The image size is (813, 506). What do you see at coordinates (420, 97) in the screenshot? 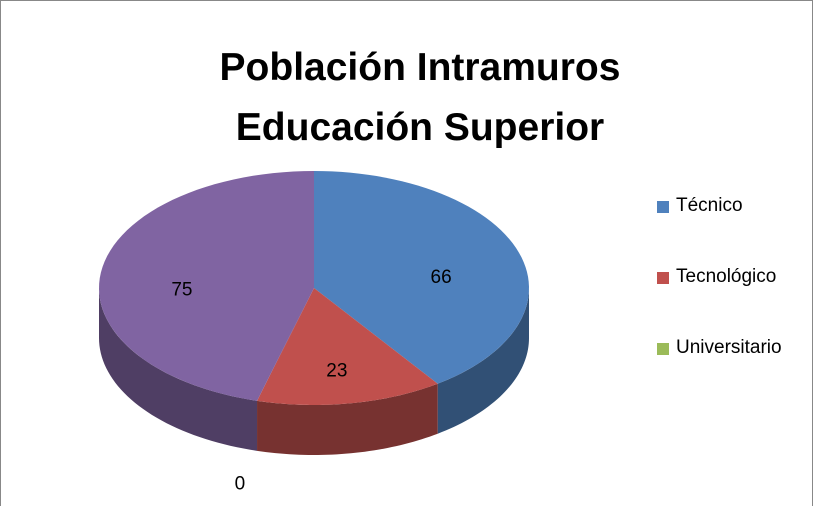
I see `chart-title: Población Intramuros Educación Superior` at bounding box center [420, 97].